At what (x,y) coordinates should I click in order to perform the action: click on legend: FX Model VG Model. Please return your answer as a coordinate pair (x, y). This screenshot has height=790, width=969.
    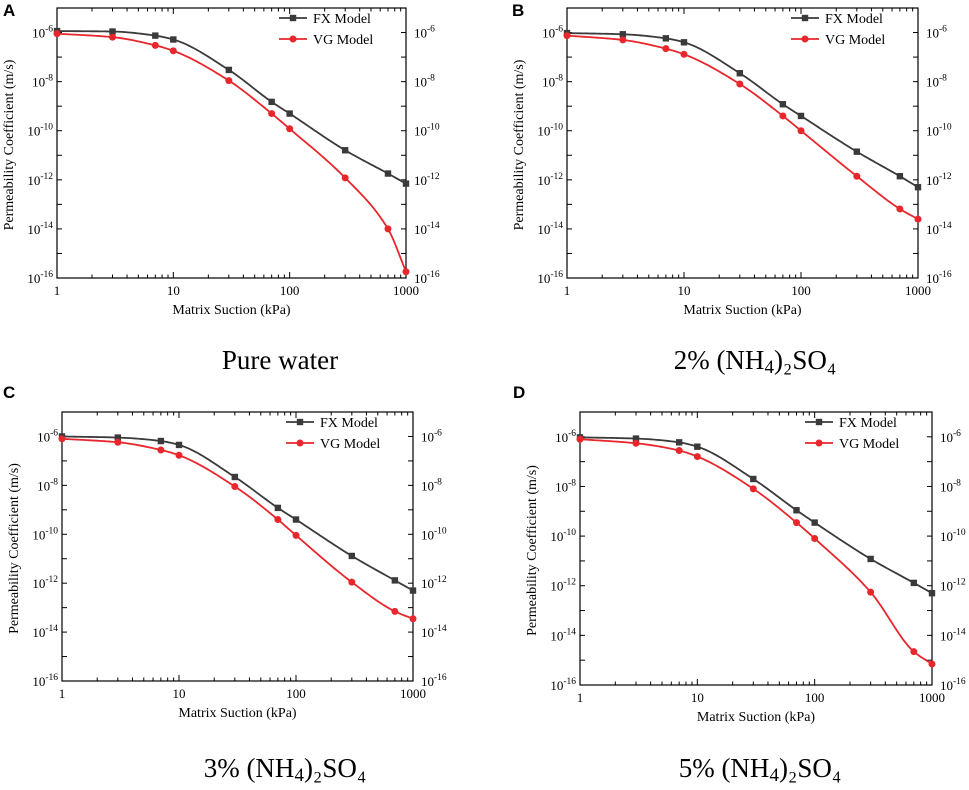
    Looking at the image, I should click on (333, 434).